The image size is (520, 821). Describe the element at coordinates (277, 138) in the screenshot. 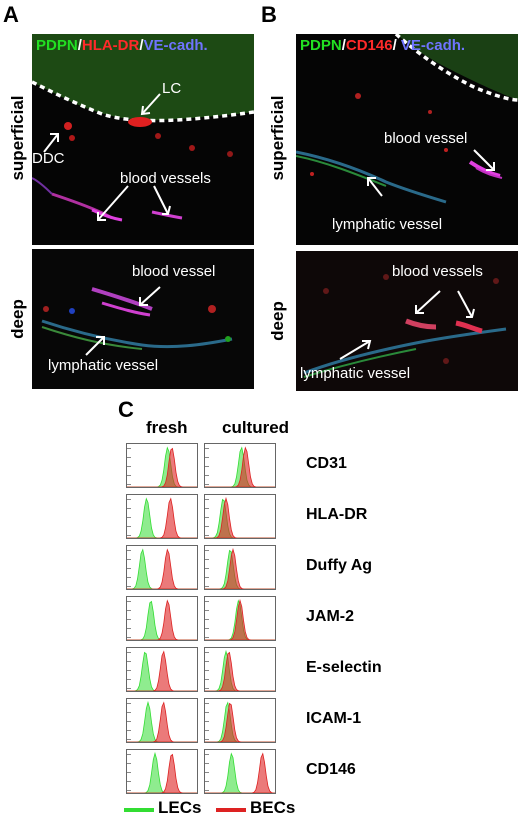

I see `panel-b-superficial-side-label: superficial` at that location.